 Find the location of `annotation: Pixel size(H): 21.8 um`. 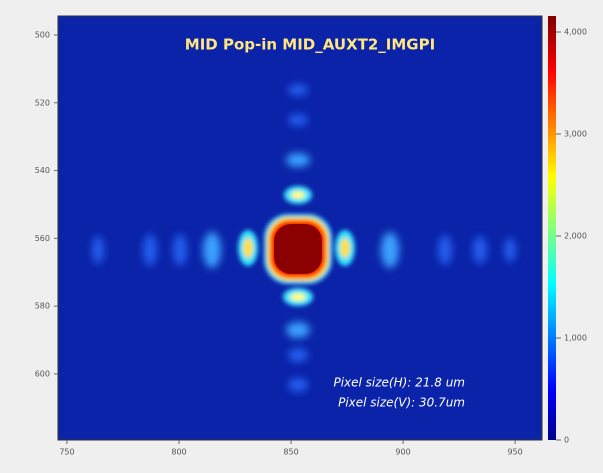

annotation: Pixel size(H): 21.8 um is located at coordinates (399, 383).